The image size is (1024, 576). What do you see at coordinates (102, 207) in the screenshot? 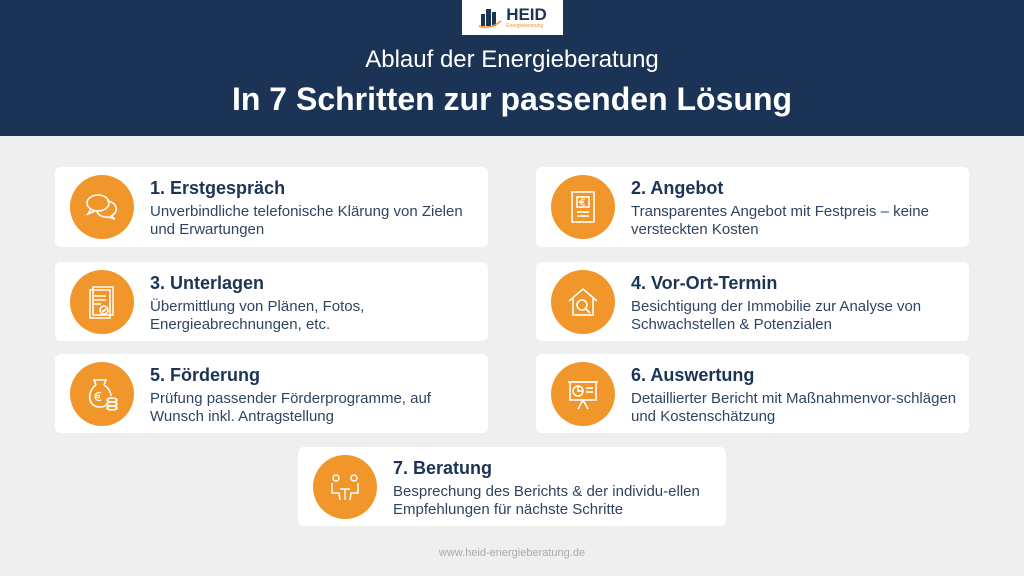
I see `chat-bubbles-icon` at bounding box center [102, 207].